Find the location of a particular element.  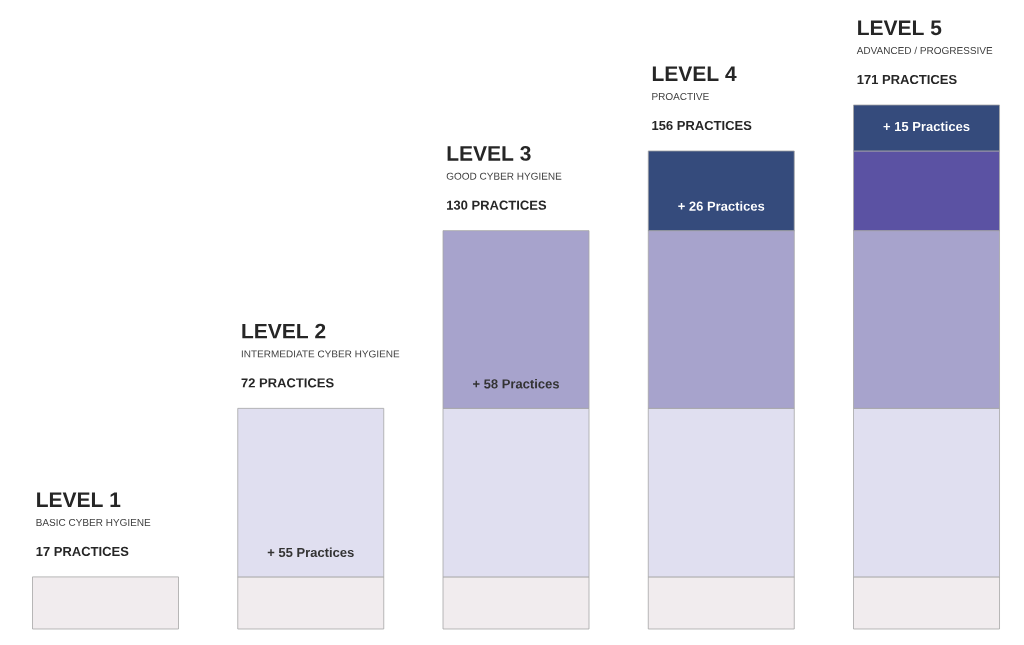

bar is located at coordinates (105, 603).